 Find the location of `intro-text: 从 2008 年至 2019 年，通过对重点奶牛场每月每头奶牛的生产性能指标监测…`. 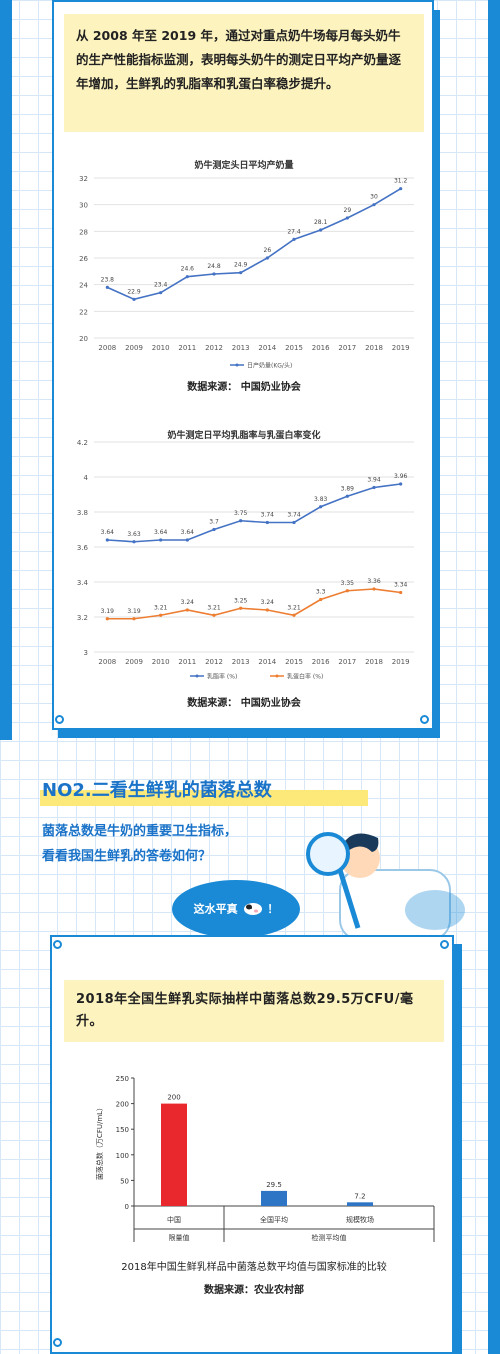

intro-text: 从 2008 年至 2019 年，通过对重点奶牛场每月每头奶牛的生产性能指标监测… is located at coordinates (239, 59).